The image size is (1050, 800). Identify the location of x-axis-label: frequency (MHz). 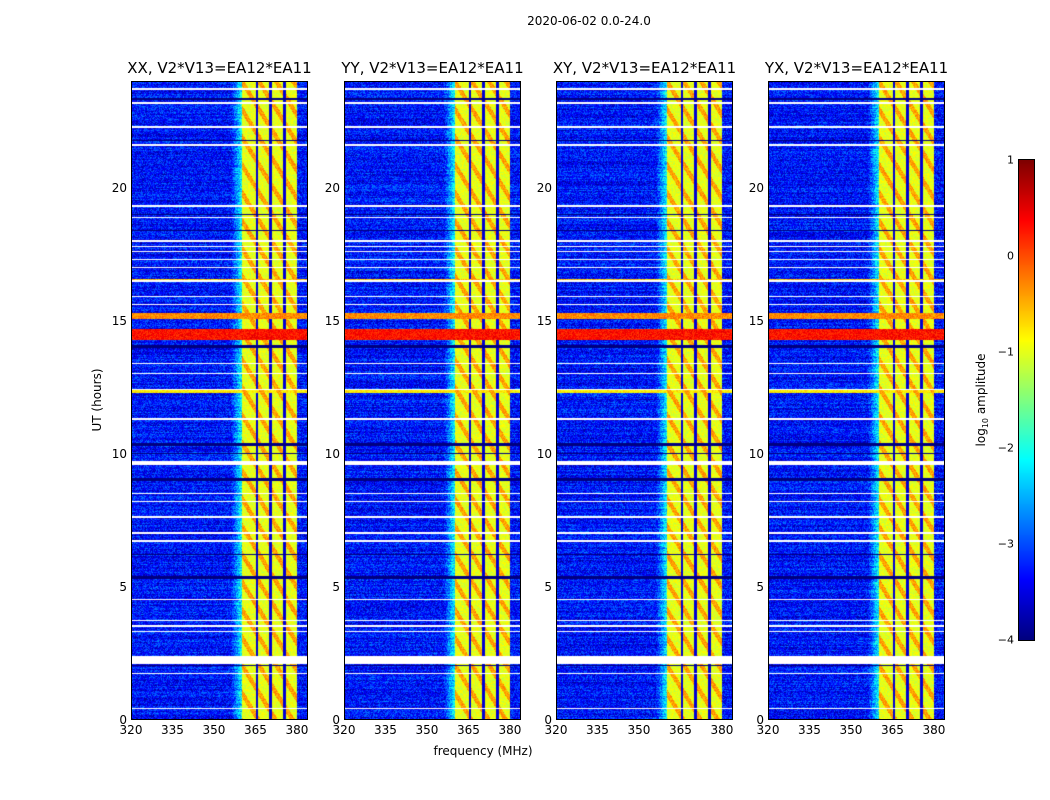
(483, 751).